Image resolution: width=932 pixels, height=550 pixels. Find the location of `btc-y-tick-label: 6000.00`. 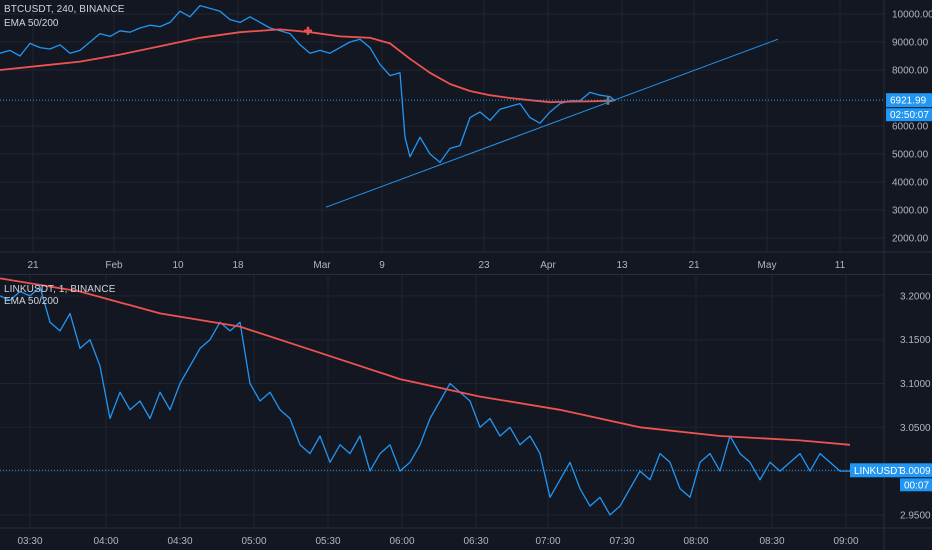

btc-y-tick-label: 6000.00 is located at coordinates (910, 127).